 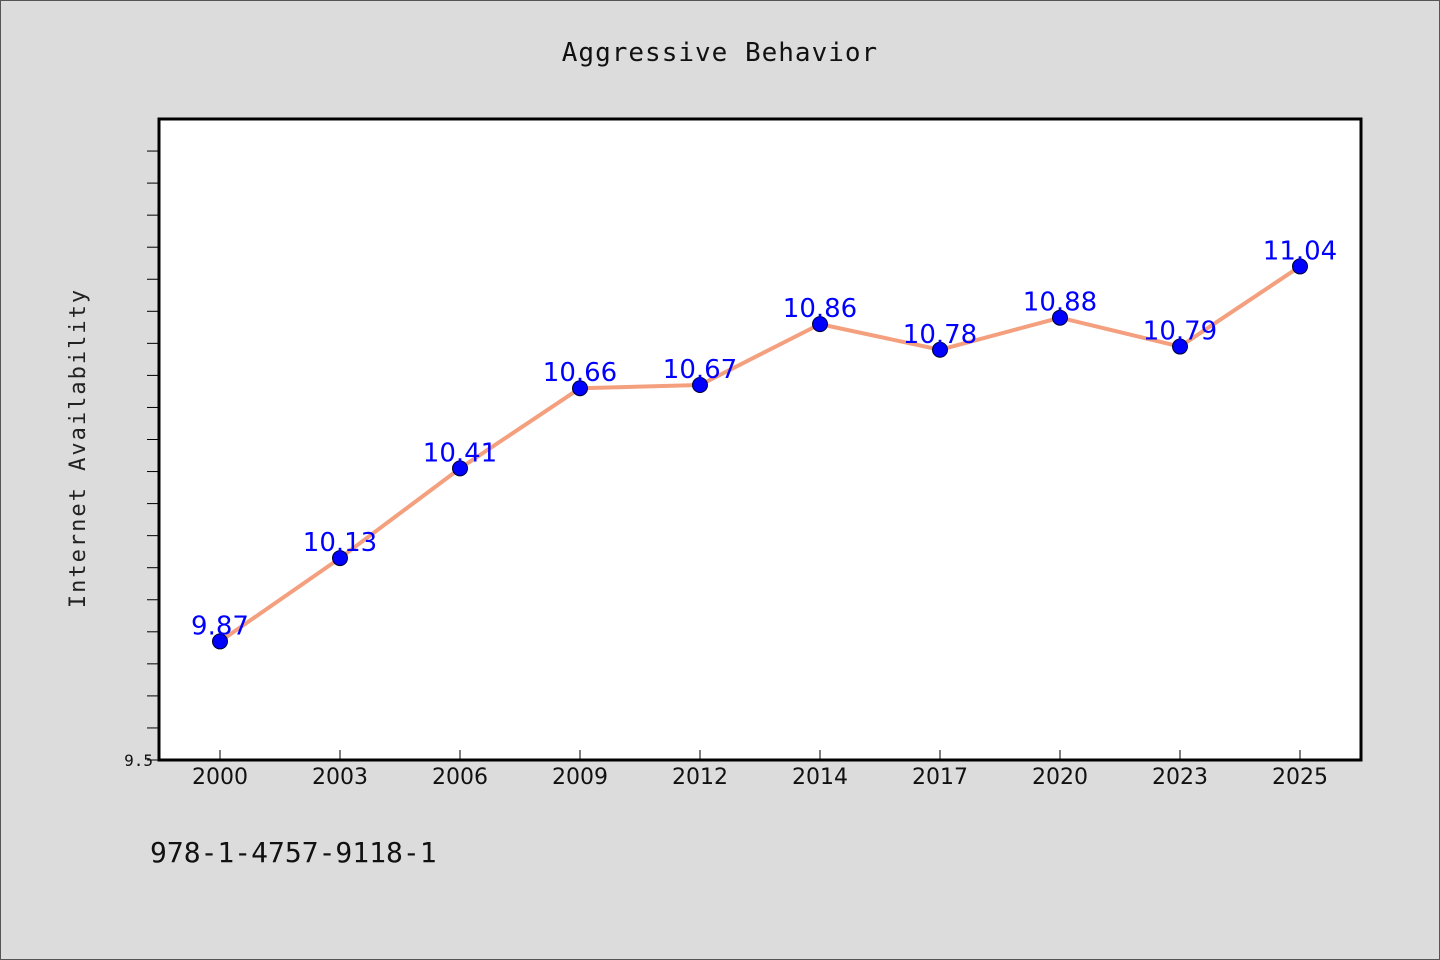 I want to click on x-tick-label: 2009, so click(x=580, y=777).